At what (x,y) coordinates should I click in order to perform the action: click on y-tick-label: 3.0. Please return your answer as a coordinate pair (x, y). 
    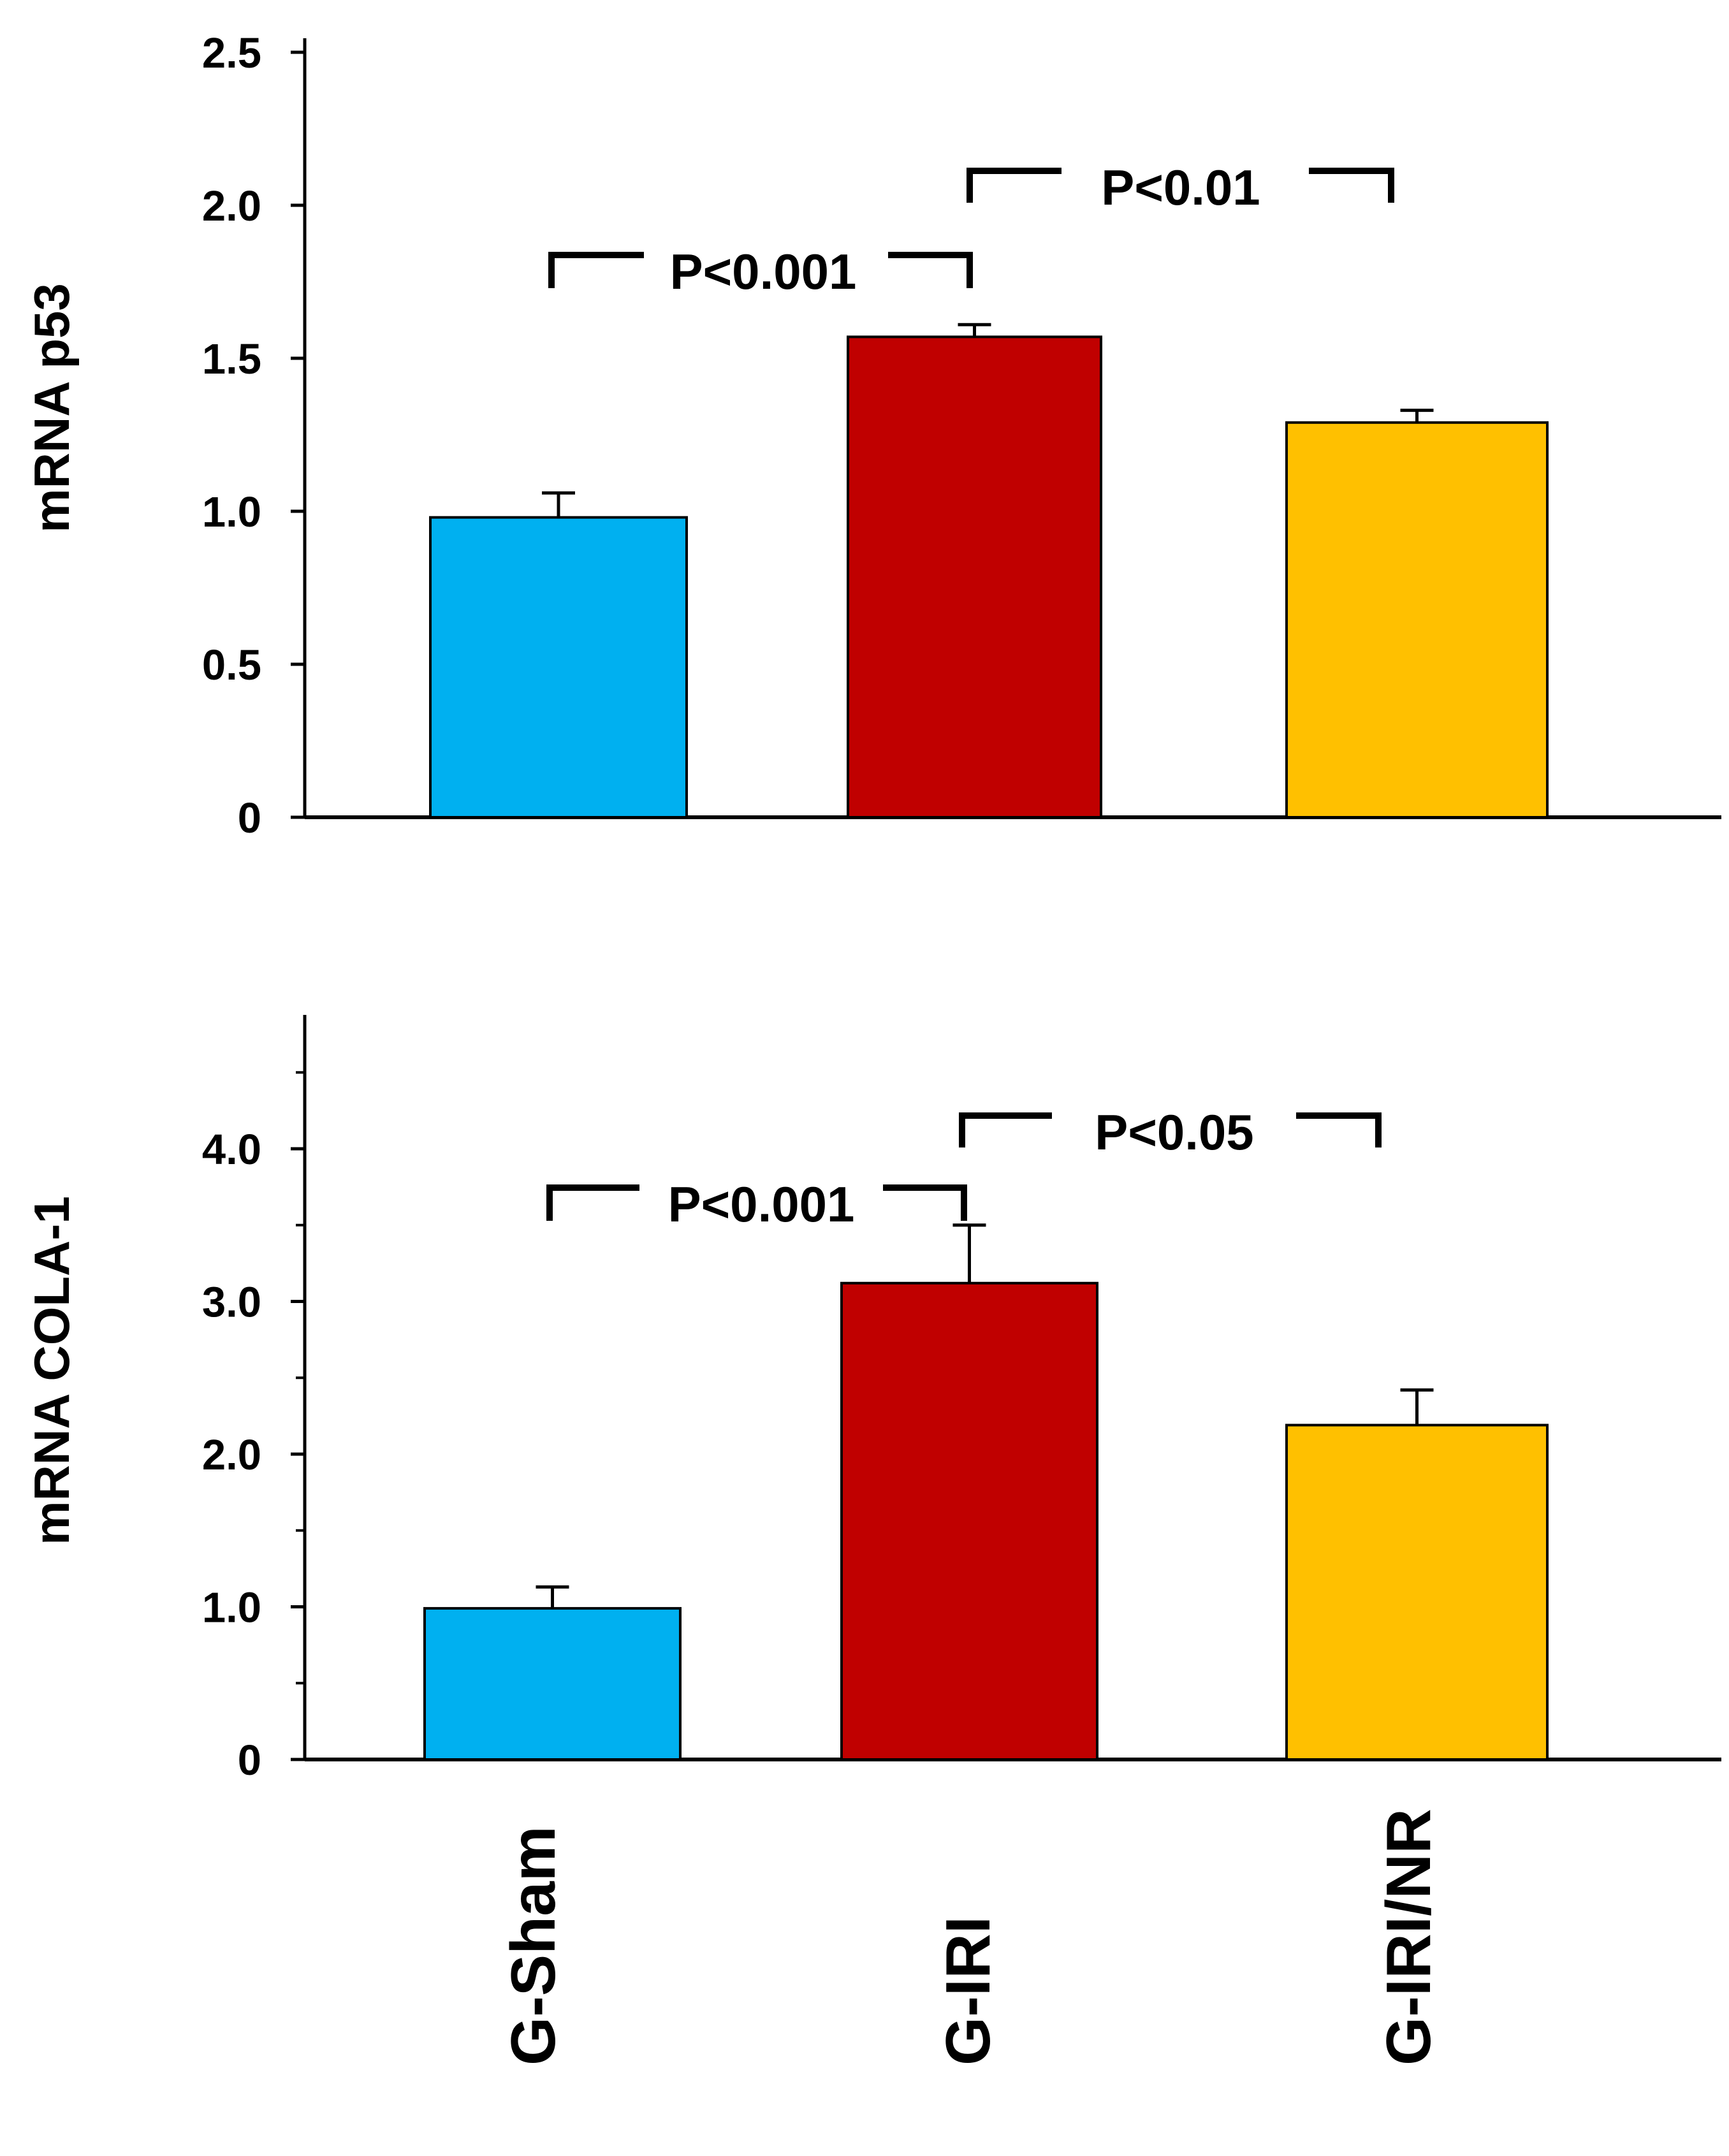
    Looking at the image, I should click on (232, 1303).